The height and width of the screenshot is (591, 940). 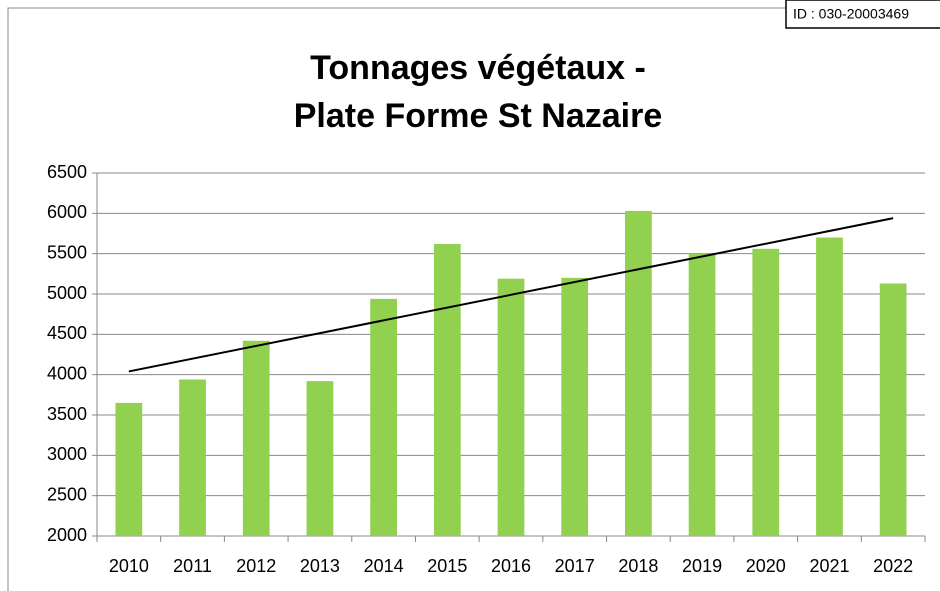 I want to click on x-tick-label: 2021, so click(x=829, y=566).